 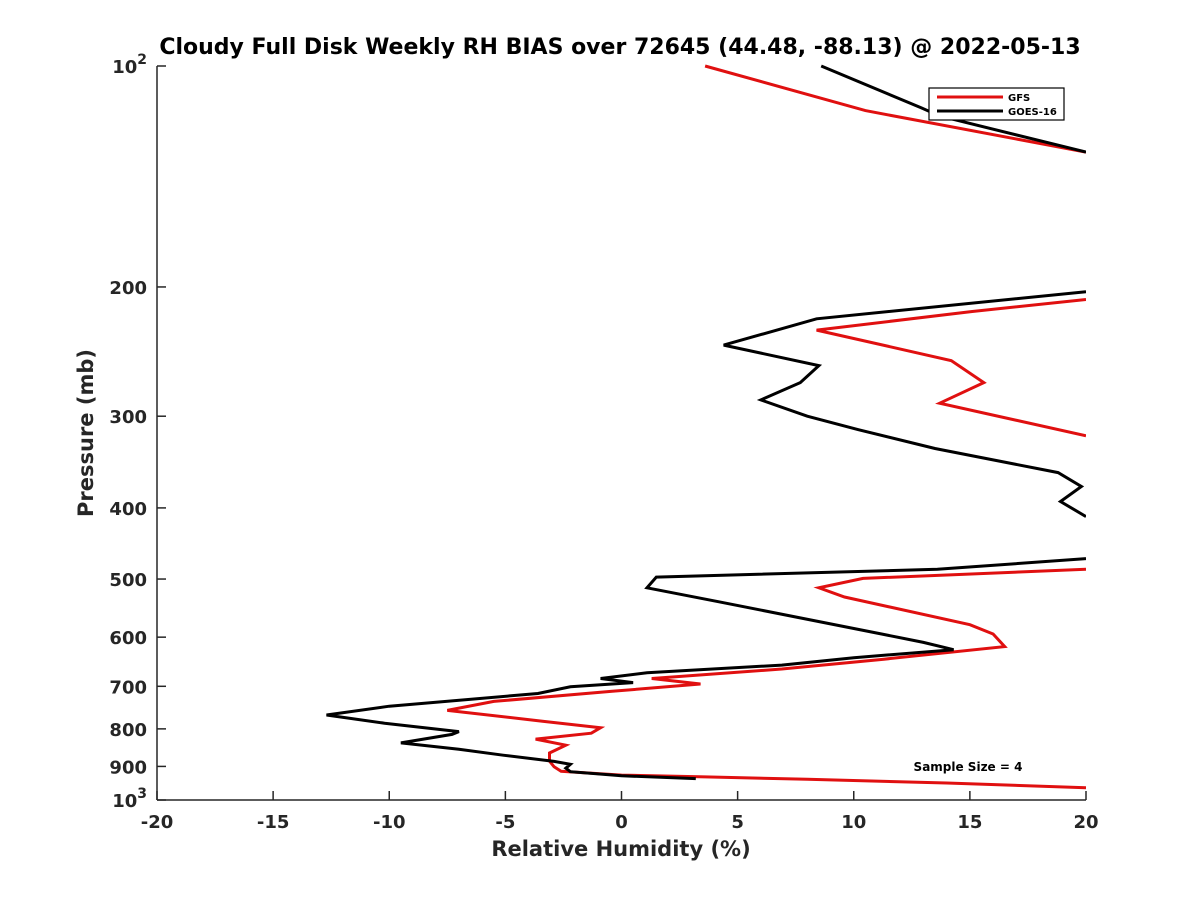 I want to click on sample-size-annotation: Sample Size = 4, so click(x=968, y=767).